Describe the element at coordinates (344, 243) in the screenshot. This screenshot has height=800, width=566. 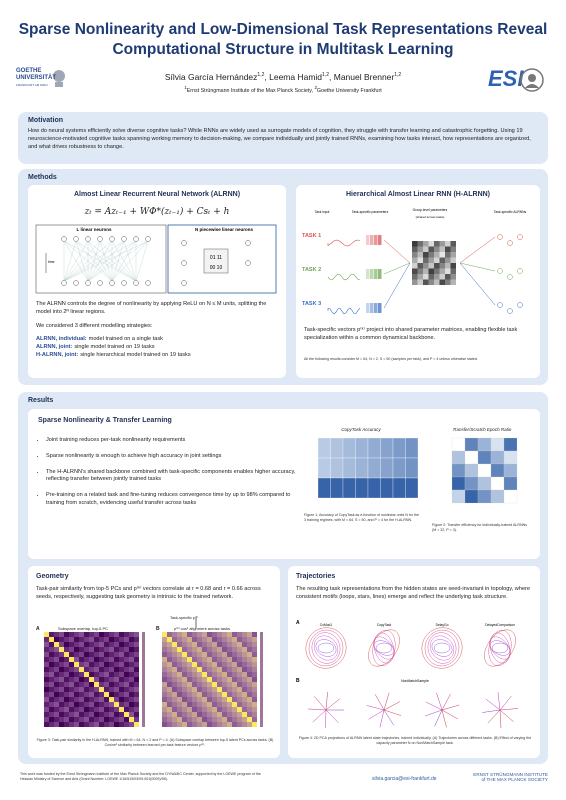
I see `task-signal` at that location.